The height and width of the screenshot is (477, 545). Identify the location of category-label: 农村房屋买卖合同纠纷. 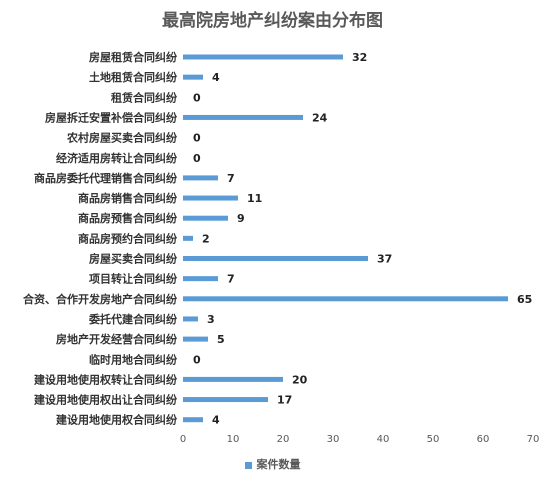
(121, 138).